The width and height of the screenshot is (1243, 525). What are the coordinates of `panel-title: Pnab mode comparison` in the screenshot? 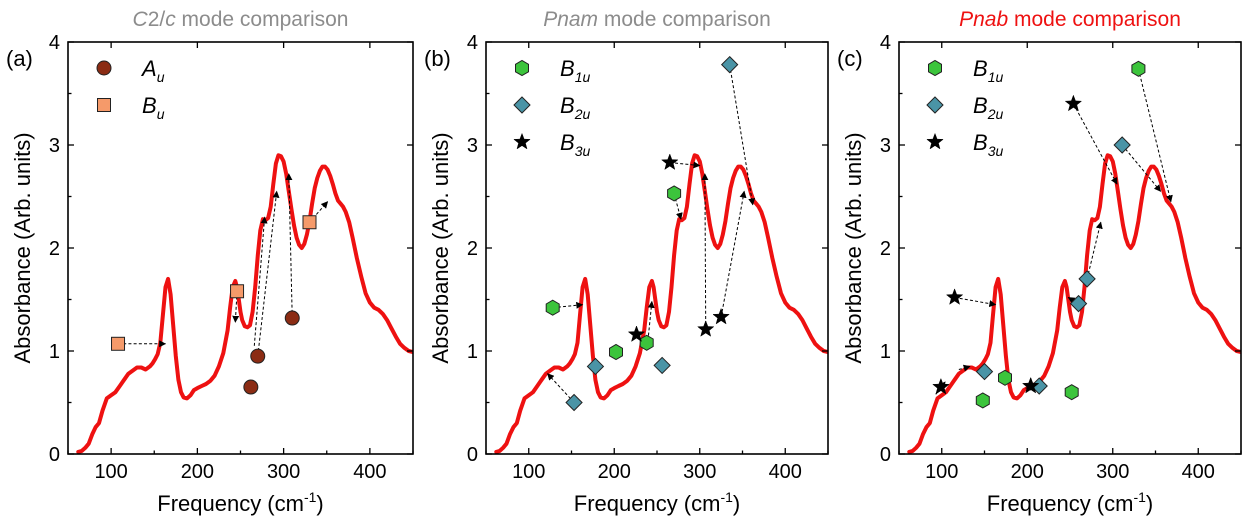 It's located at (1070, 19).